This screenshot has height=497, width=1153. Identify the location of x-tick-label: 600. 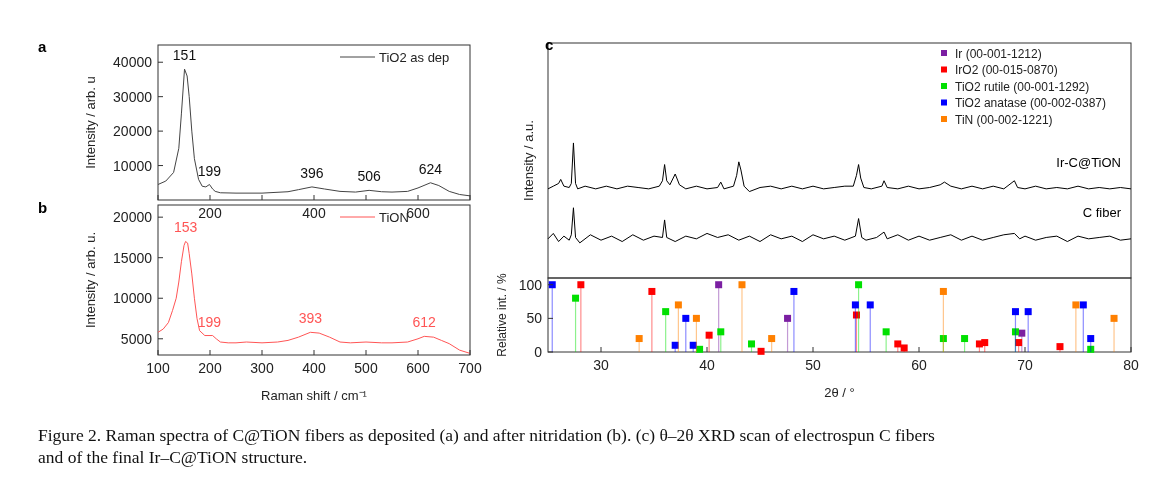
(418, 368).